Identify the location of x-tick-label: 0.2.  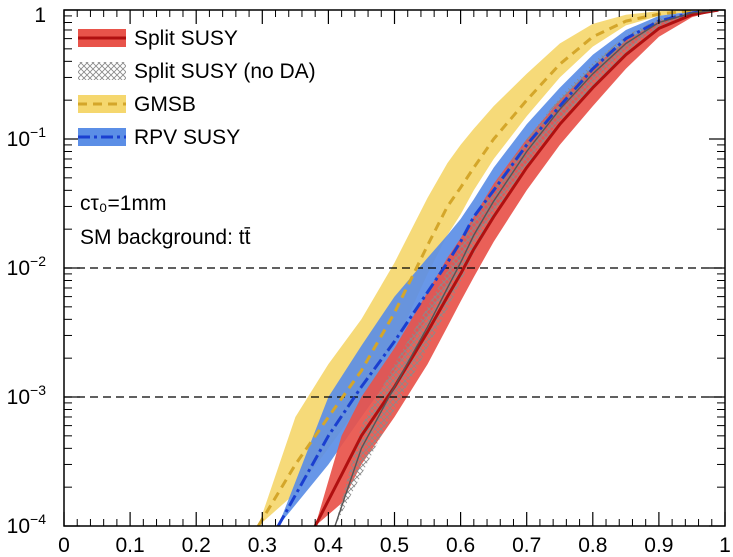
(196, 545).